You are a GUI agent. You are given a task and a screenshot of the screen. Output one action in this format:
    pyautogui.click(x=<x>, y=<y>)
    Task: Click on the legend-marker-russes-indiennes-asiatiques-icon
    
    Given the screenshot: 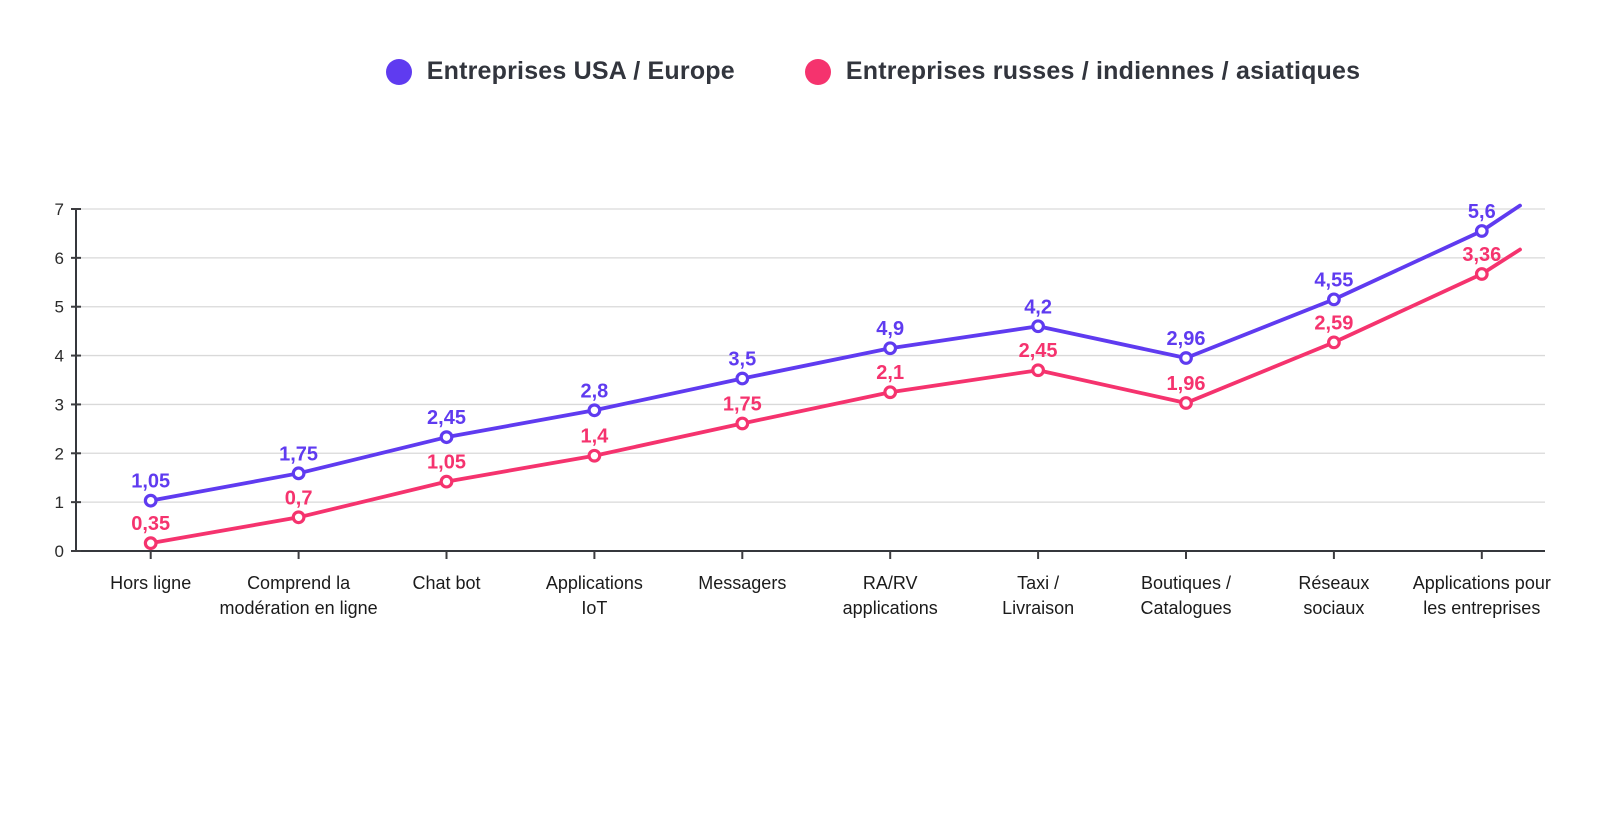 What is the action you would take?
    pyautogui.click(x=817, y=71)
    